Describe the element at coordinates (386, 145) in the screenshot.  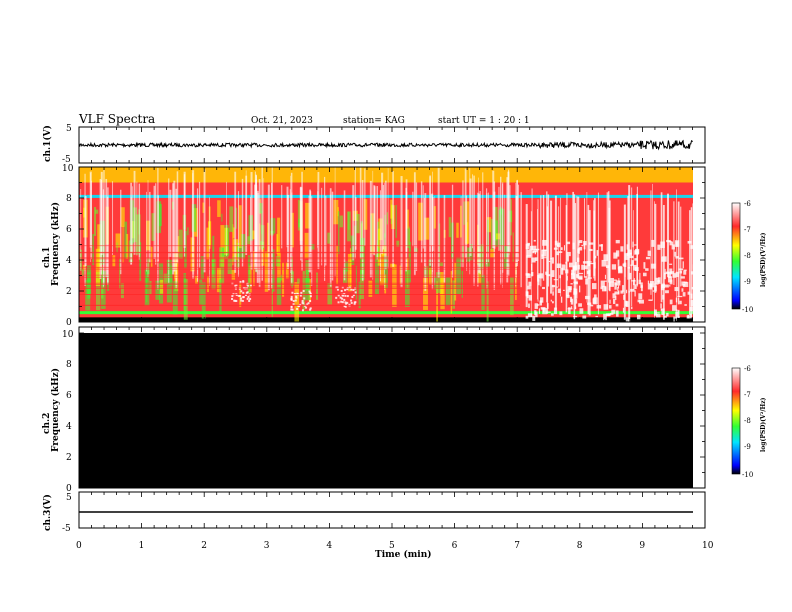
I see `ch1-waveform-line` at that location.